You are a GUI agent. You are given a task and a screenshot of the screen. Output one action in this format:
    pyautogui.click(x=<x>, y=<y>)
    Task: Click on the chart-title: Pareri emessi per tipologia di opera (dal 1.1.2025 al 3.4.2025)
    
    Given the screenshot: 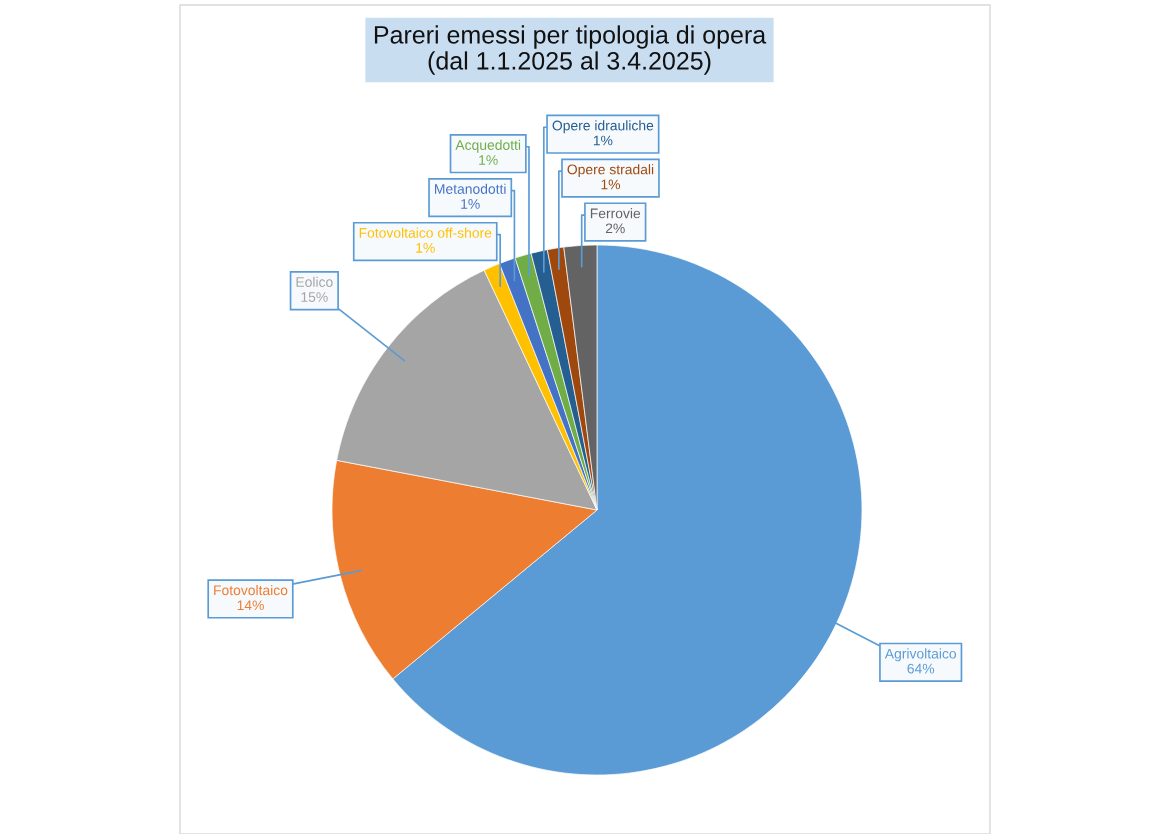 What is the action you would take?
    pyautogui.click(x=570, y=50)
    